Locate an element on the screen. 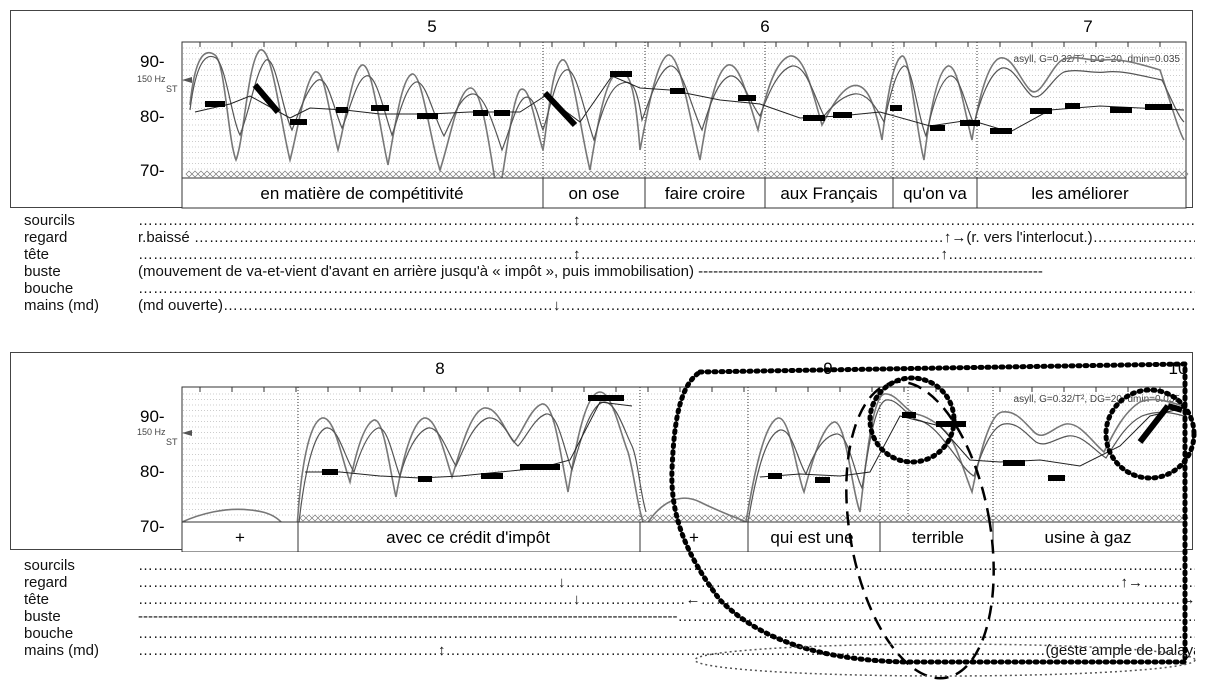  word-tier-dividers is located at coordinates (760, 193).